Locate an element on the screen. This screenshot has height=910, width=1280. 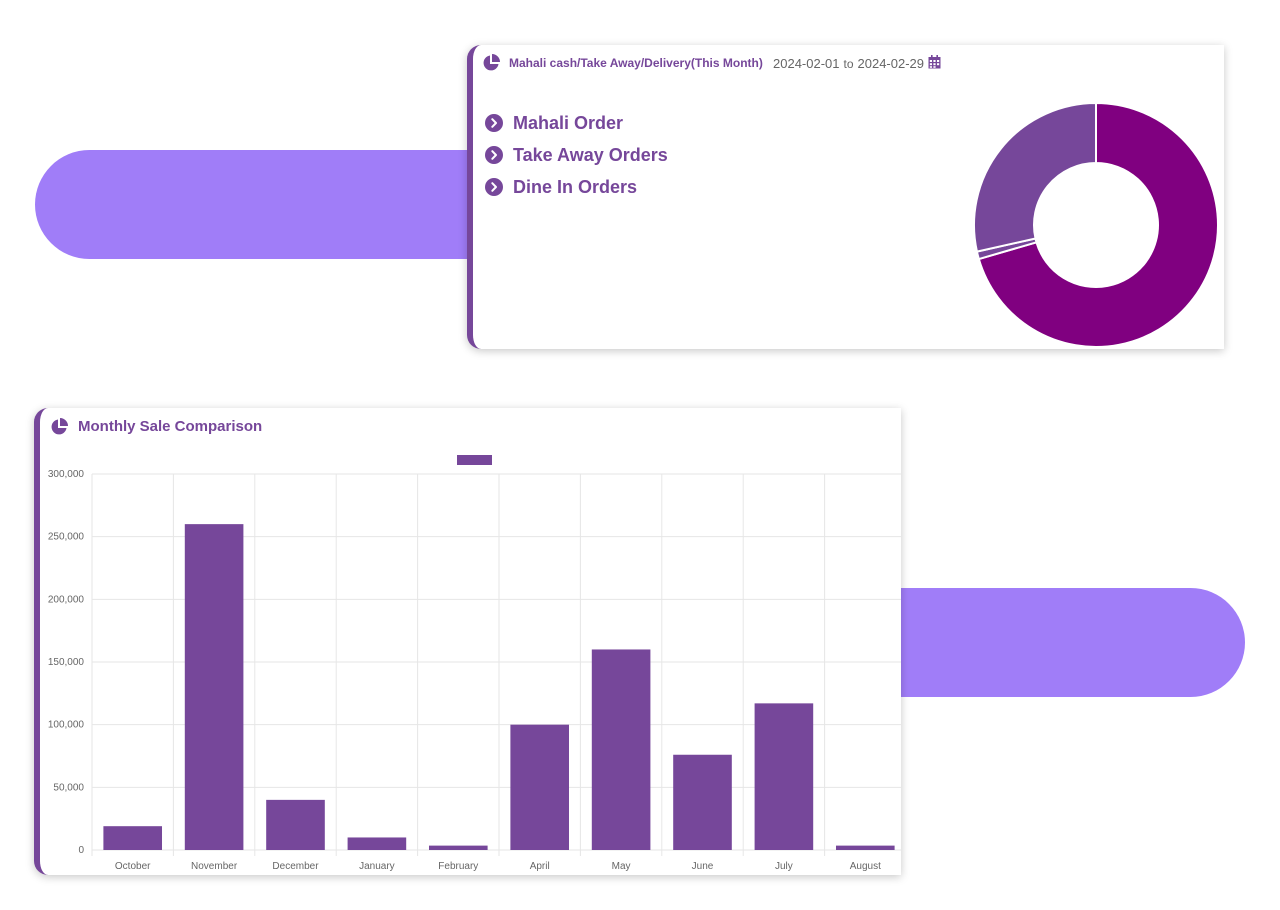
x-tick-label: October is located at coordinates (133, 866).